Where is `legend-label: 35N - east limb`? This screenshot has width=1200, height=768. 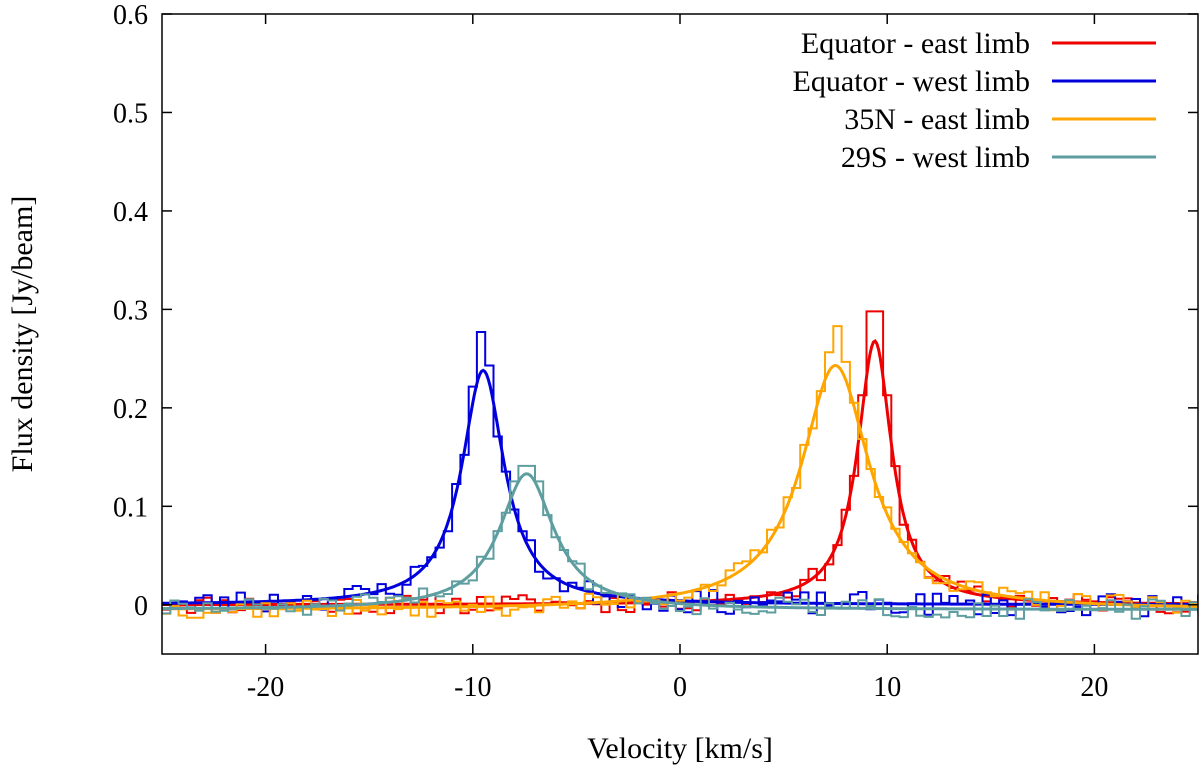
legend-label: 35N - east limb is located at coordinates (937, 119).